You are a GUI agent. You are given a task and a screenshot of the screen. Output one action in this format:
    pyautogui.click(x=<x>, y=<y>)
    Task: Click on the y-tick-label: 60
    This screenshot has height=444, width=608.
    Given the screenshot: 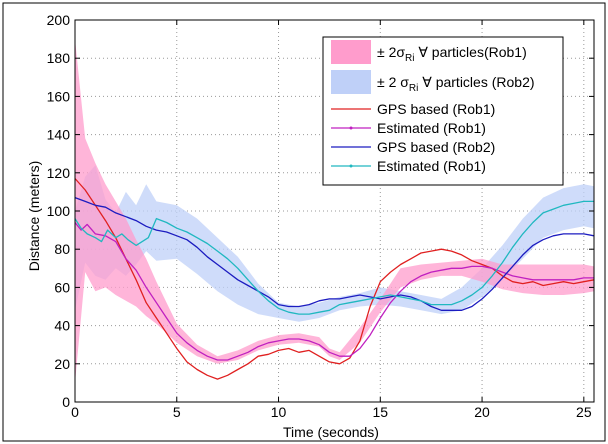 What is the action you would take?
    pyautogui.click(x=62, y=287)
    